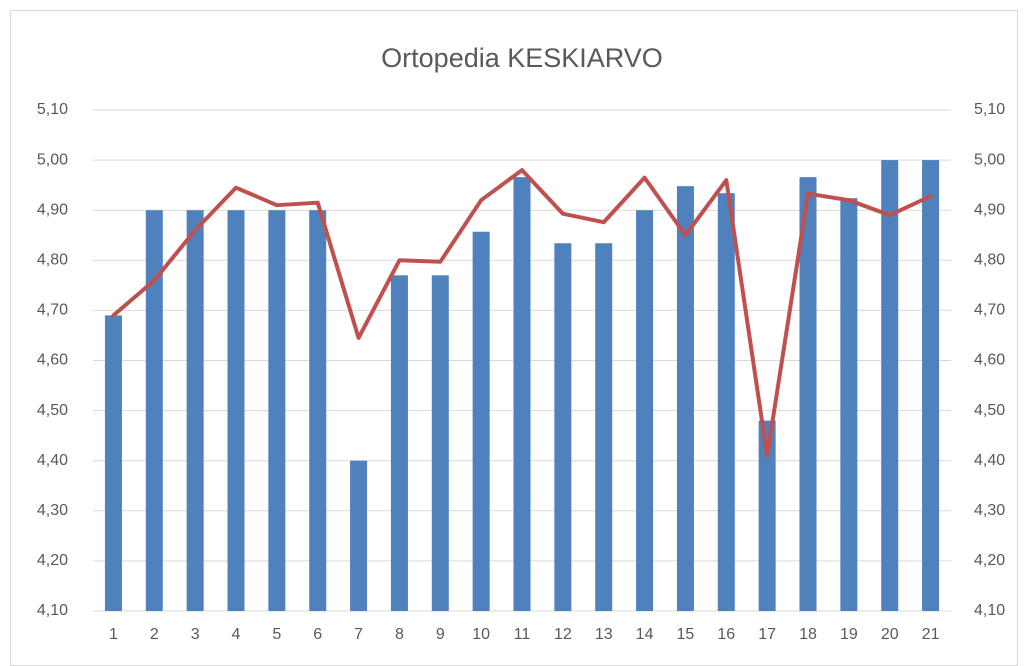  Describe the element at coordinates (52, 560) in the screenshot. I see `y-tick-label: 4,20` at that location.